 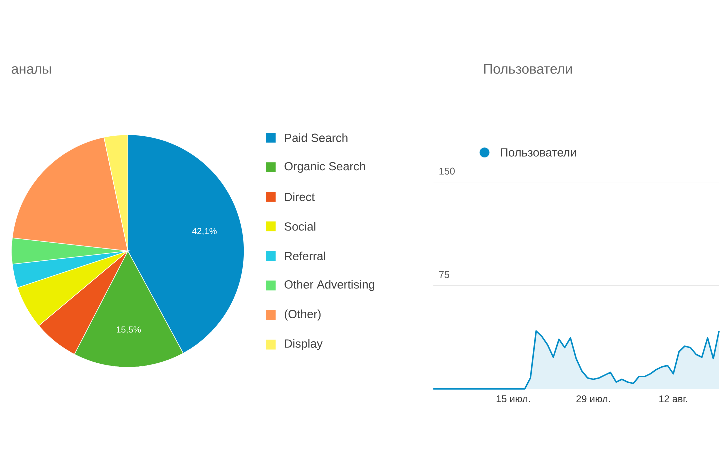 What do you see at coordinates (447, 171) in the screenshot?
I see `y-tick-label: 150` at bounding box center [447, 171].